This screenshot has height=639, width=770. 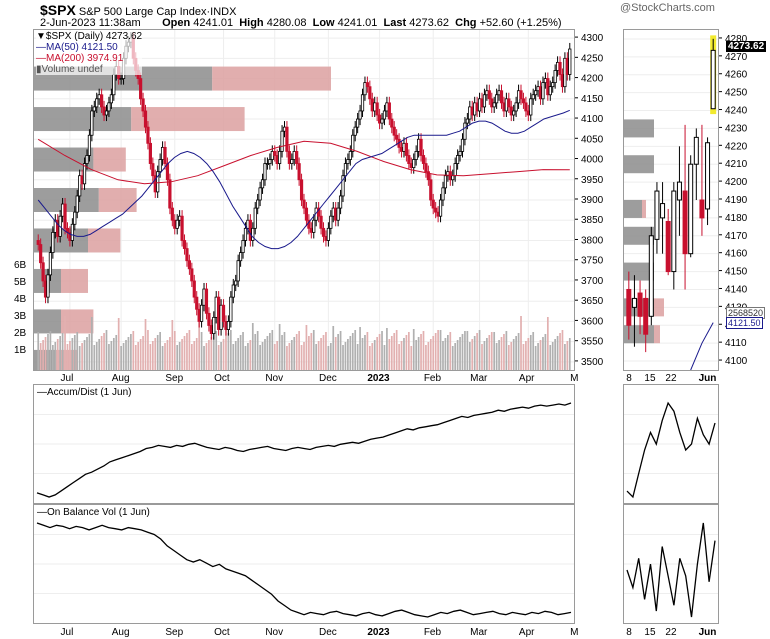 What do you see at coordinates (671, 564) in the screenshot?
I see `obv-zoom-panel` at bounding box center [671, 564].